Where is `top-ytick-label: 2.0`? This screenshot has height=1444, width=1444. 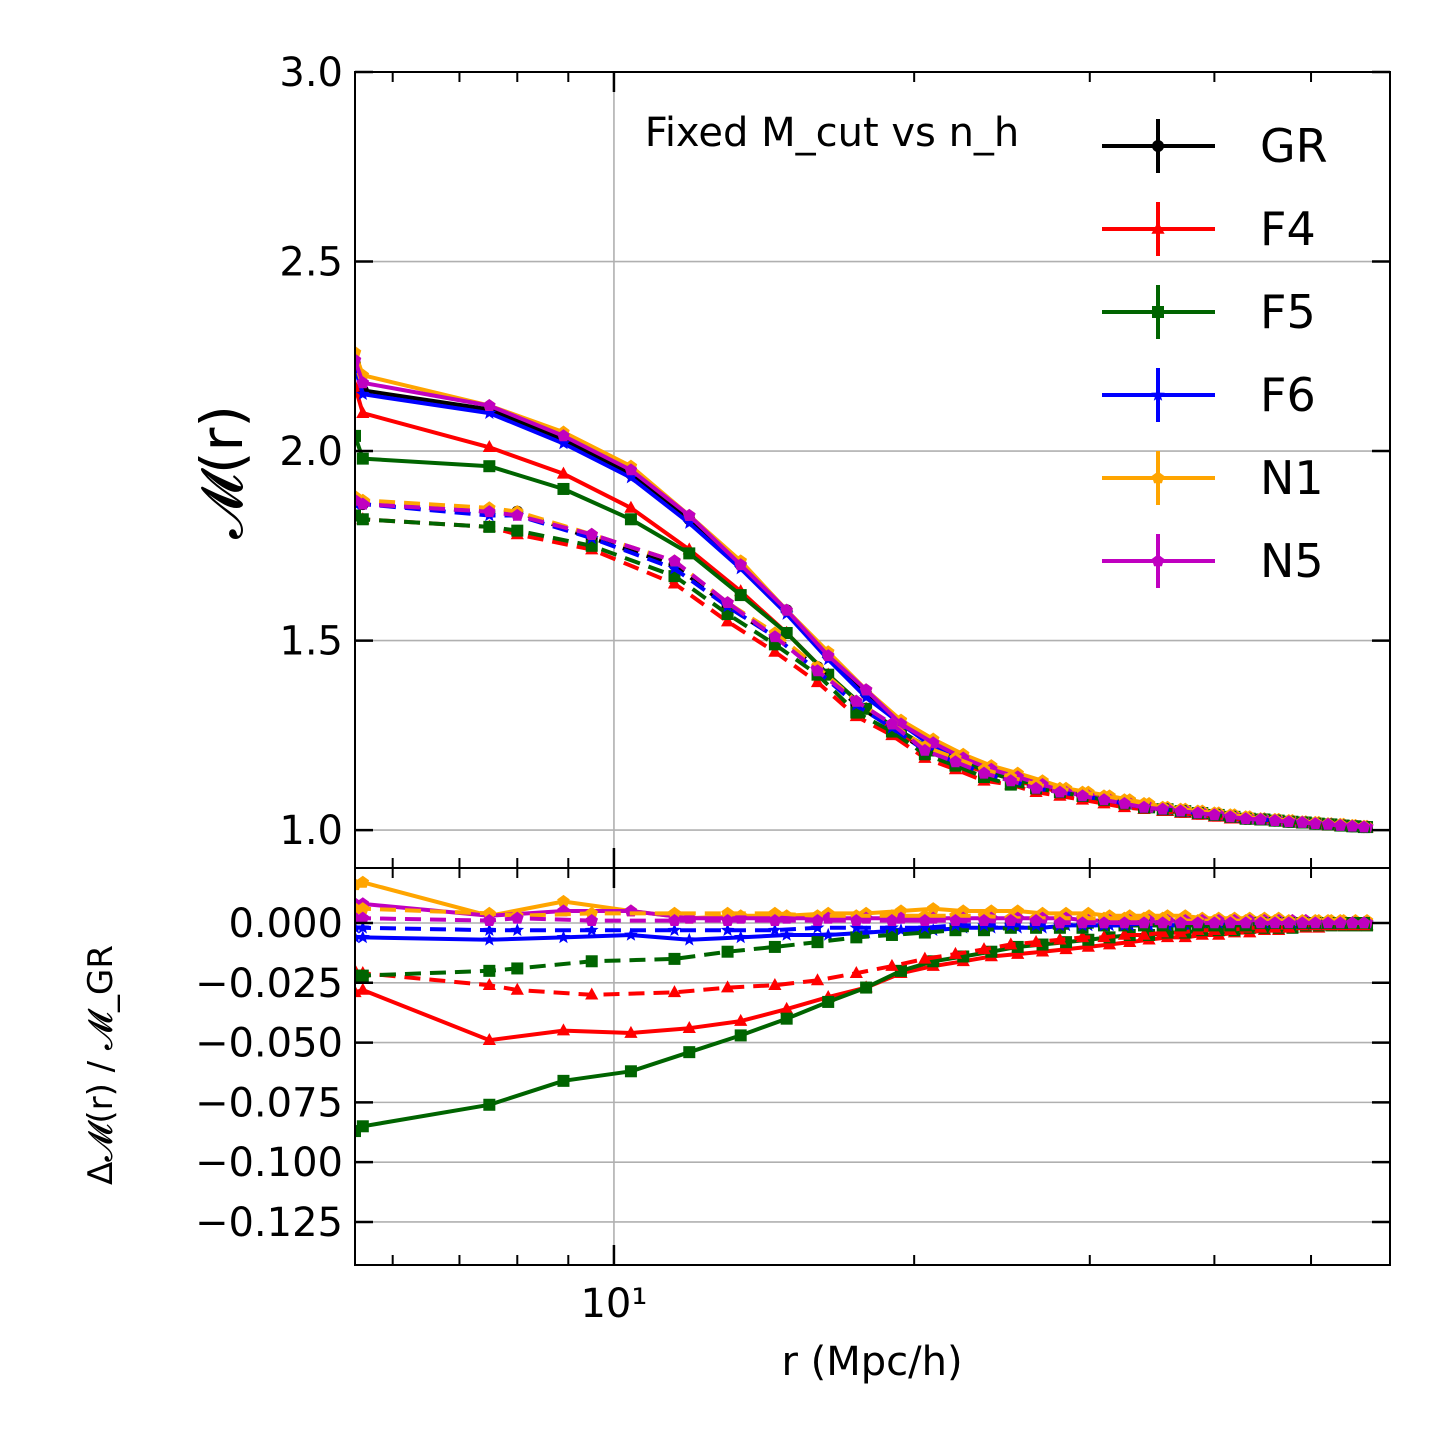
top-ytick-label: 2.0 is located at coordinates (311, 452).